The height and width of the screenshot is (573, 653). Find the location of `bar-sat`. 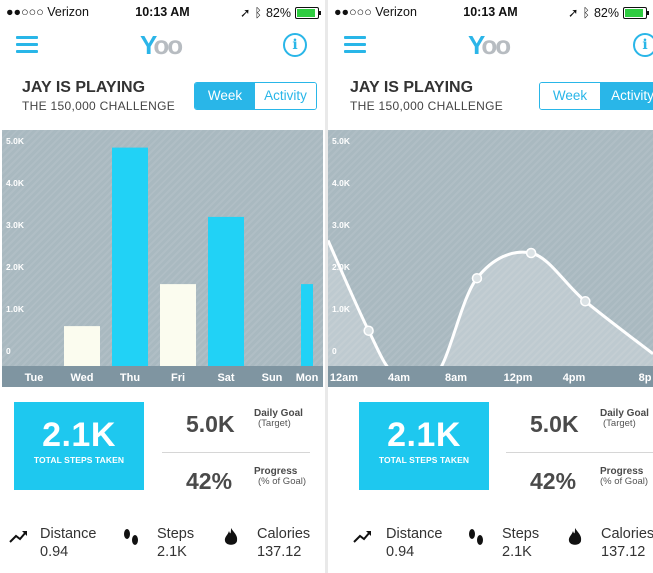

bar-sat is located at coordinates (226, 291).